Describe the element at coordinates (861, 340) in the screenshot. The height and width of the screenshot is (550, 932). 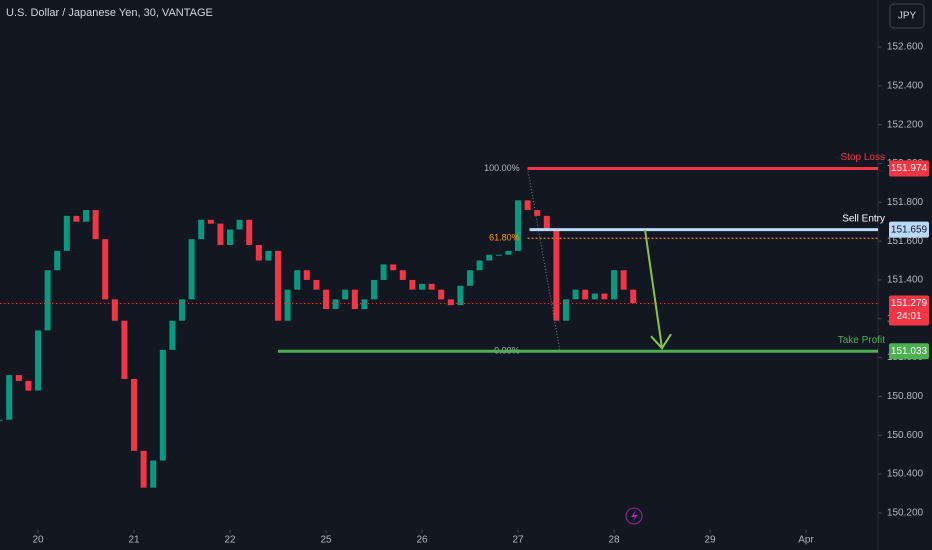
I see `level-label: Take Profit` at that location.